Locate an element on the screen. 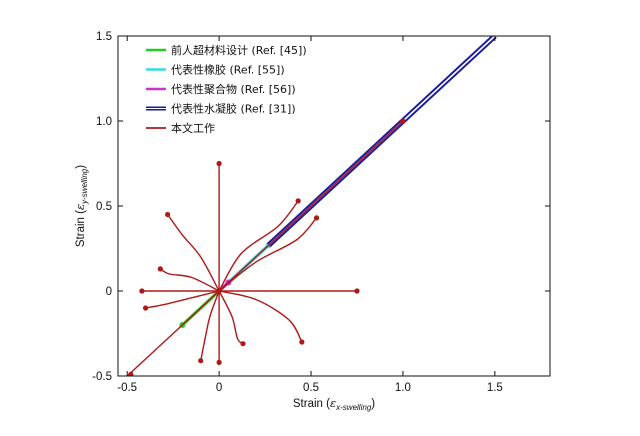 The width and height of the screenshot is (640, 436). axis-title-subscript: x-swelling is located at coordinates (353, 407).